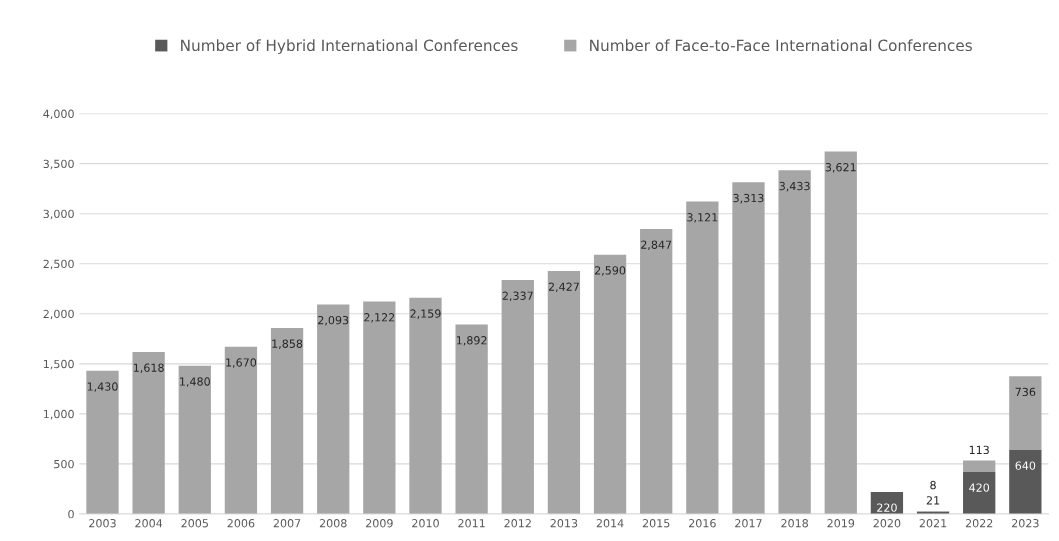 The height and width of the screenshot is (541, 1059). I want to click on data-label: 2,847, so click(656, 245).